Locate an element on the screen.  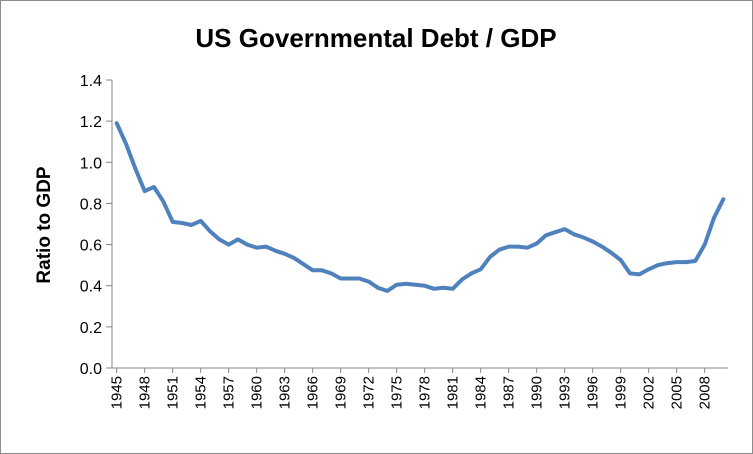
x-tick-label: 1984 is located at coordinates (481, 392).